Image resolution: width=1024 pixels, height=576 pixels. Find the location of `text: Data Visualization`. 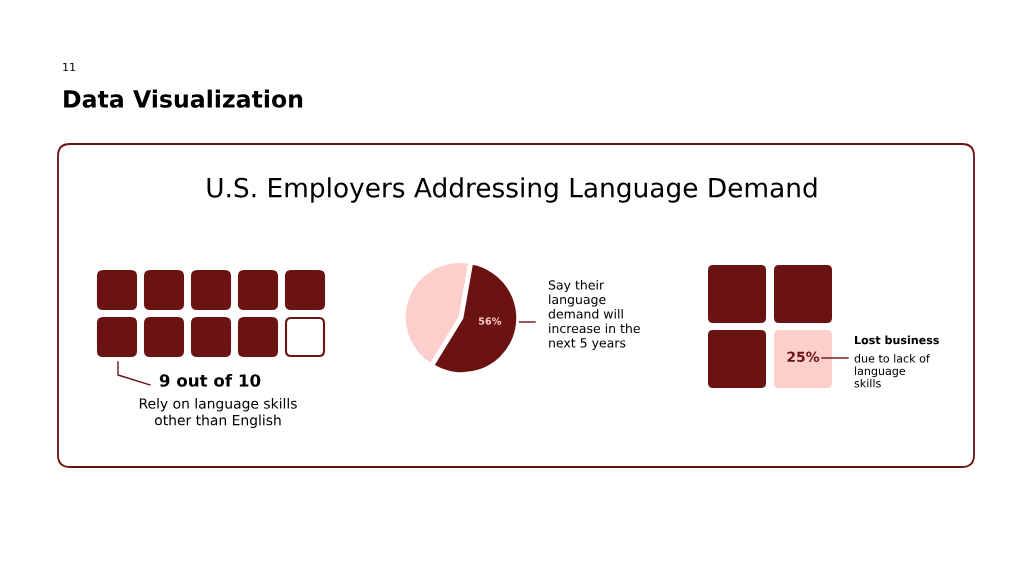

text: Data Visualization is located at coordinates (183, 98).